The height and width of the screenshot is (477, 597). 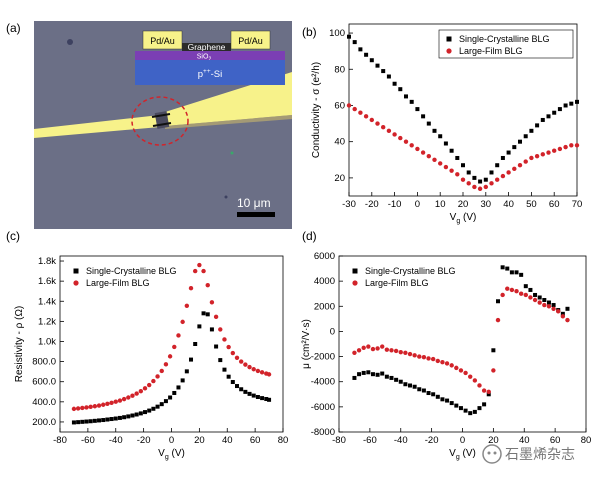 I want to click on x-axis-label-unit: (V), so click(x=468, y=217).